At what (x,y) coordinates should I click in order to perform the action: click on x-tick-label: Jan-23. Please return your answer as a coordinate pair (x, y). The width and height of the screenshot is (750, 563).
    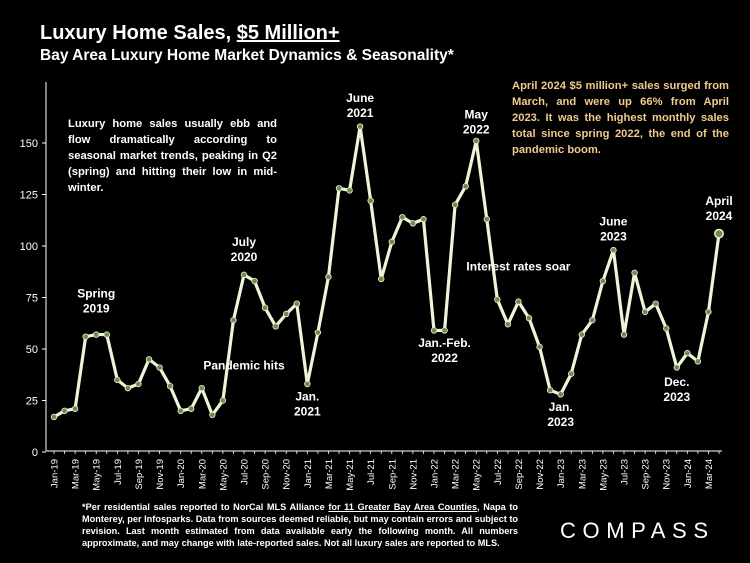
    Looking at the image, I should click on (561, 473).